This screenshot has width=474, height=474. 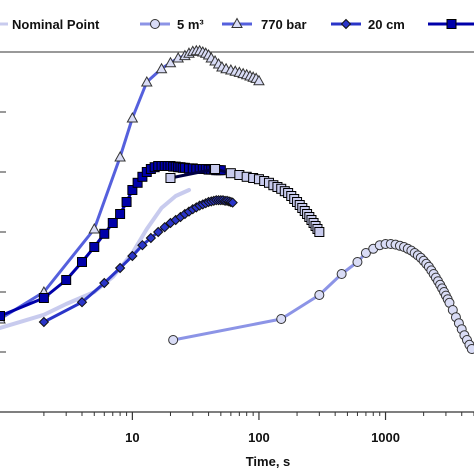 I want to click on legend-label-nominal-point: Nominal Point, so click(x=56, y=24).